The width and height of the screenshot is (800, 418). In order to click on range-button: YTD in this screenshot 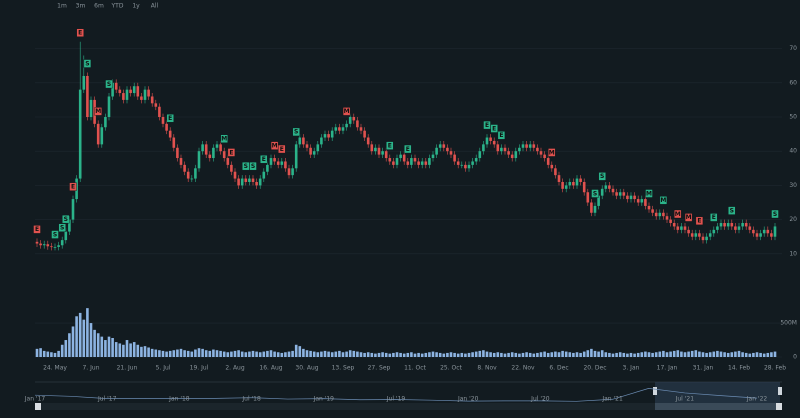, I will do `click(117, 6)`.